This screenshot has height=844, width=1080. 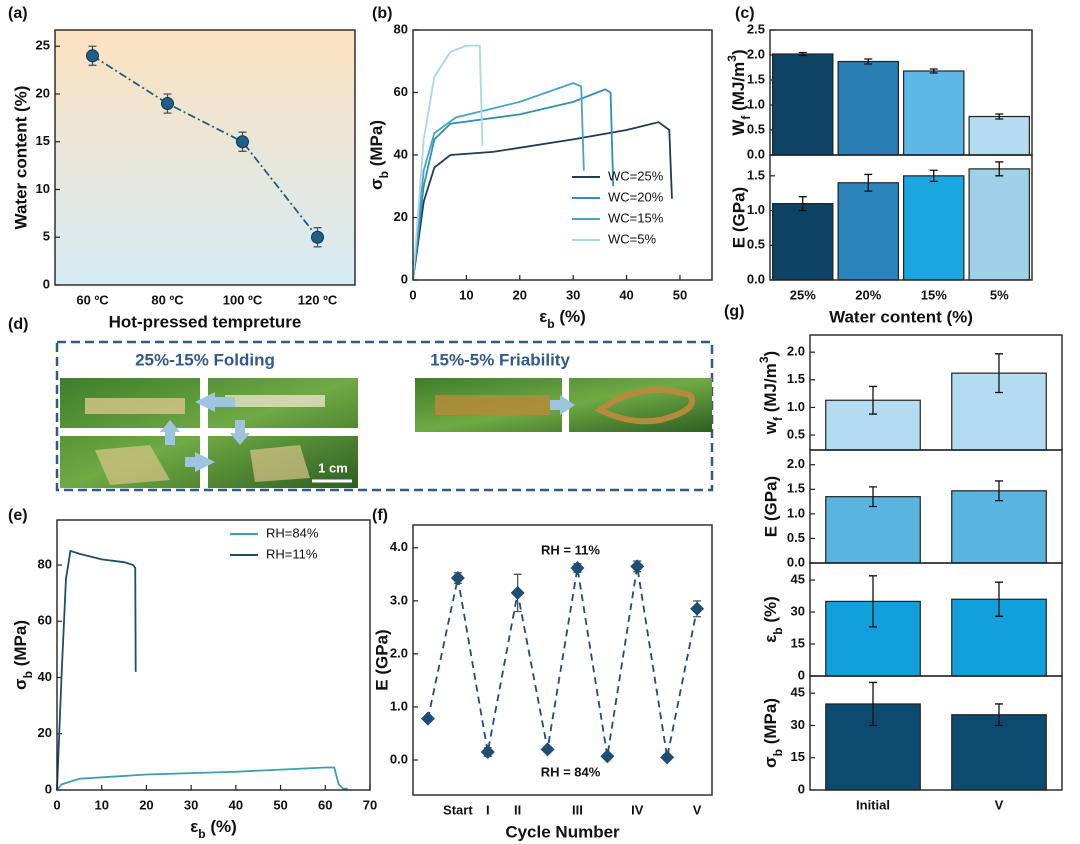 I want to click on x-tick-label: 80 ºC, so click(x=167, y=299).